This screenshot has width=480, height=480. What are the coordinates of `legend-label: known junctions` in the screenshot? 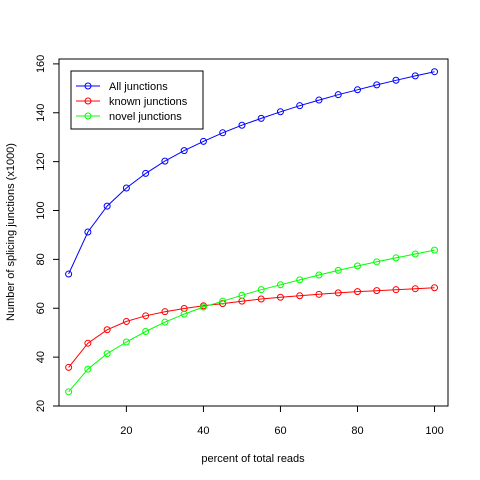 It's located at (148, 102).